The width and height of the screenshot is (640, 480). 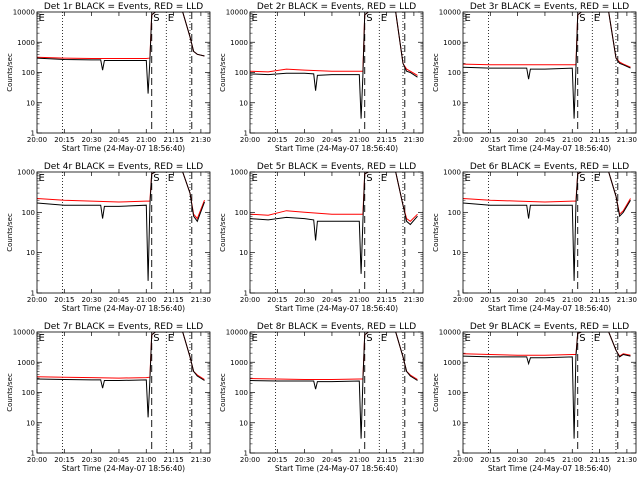 What do you see at coordinates (123, 7) in the screenshot?
I see `panel-title: Det 1r BLACK = Events, RED = LLD` at bounding box center [123, 7].